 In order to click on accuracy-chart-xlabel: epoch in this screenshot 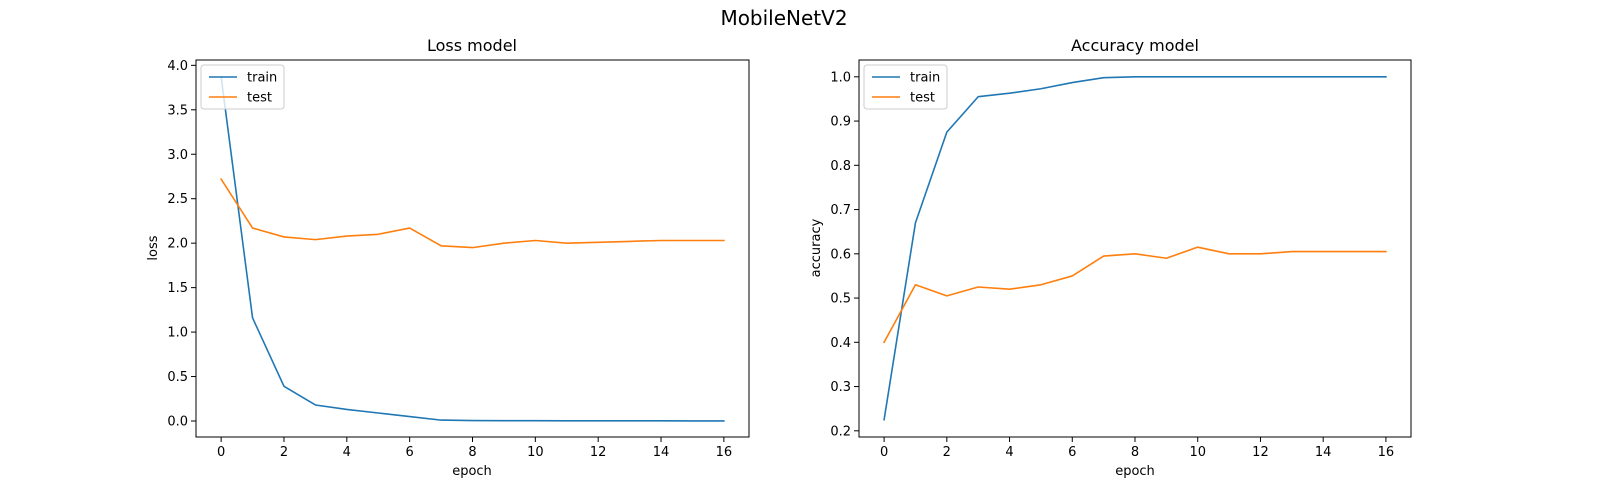, I will do `click(1135, 471)`.